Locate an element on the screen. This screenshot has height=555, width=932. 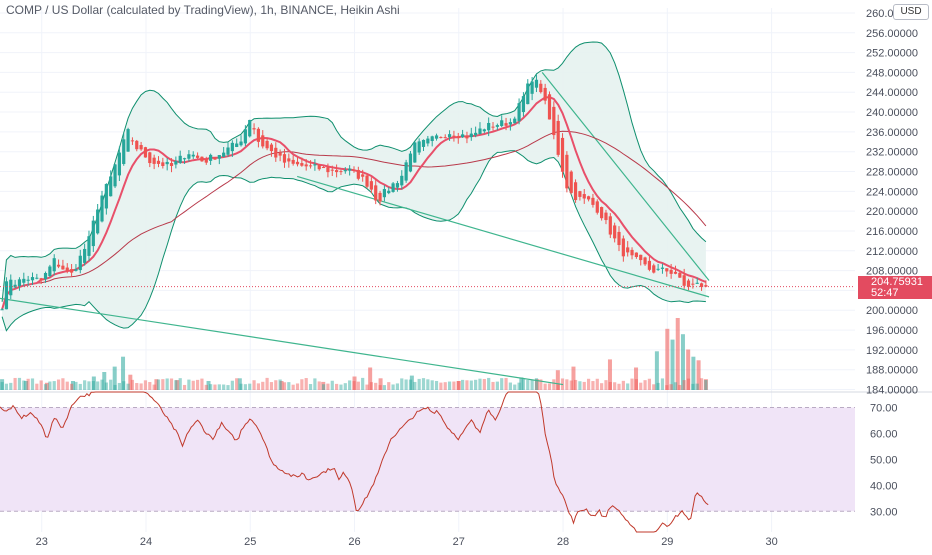
rsi-tick-label: 30.00 is located at coordinates (884, 512).